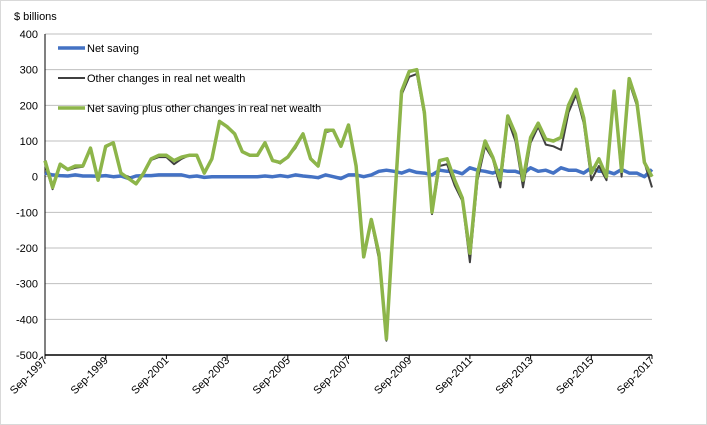 This screenshot has width=707, height=425. Describe the element at coordinates (29, 106) in the screenshot. I see `y-tick-label: 200` at that location.